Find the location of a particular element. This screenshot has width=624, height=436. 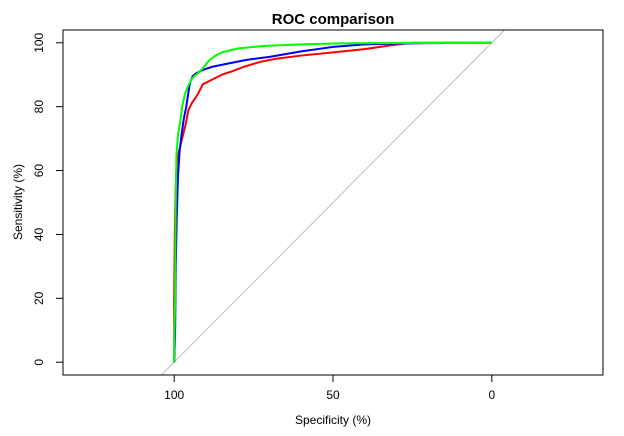

x-axis-label: Specificity (%) is located at coordinates (333, 420).